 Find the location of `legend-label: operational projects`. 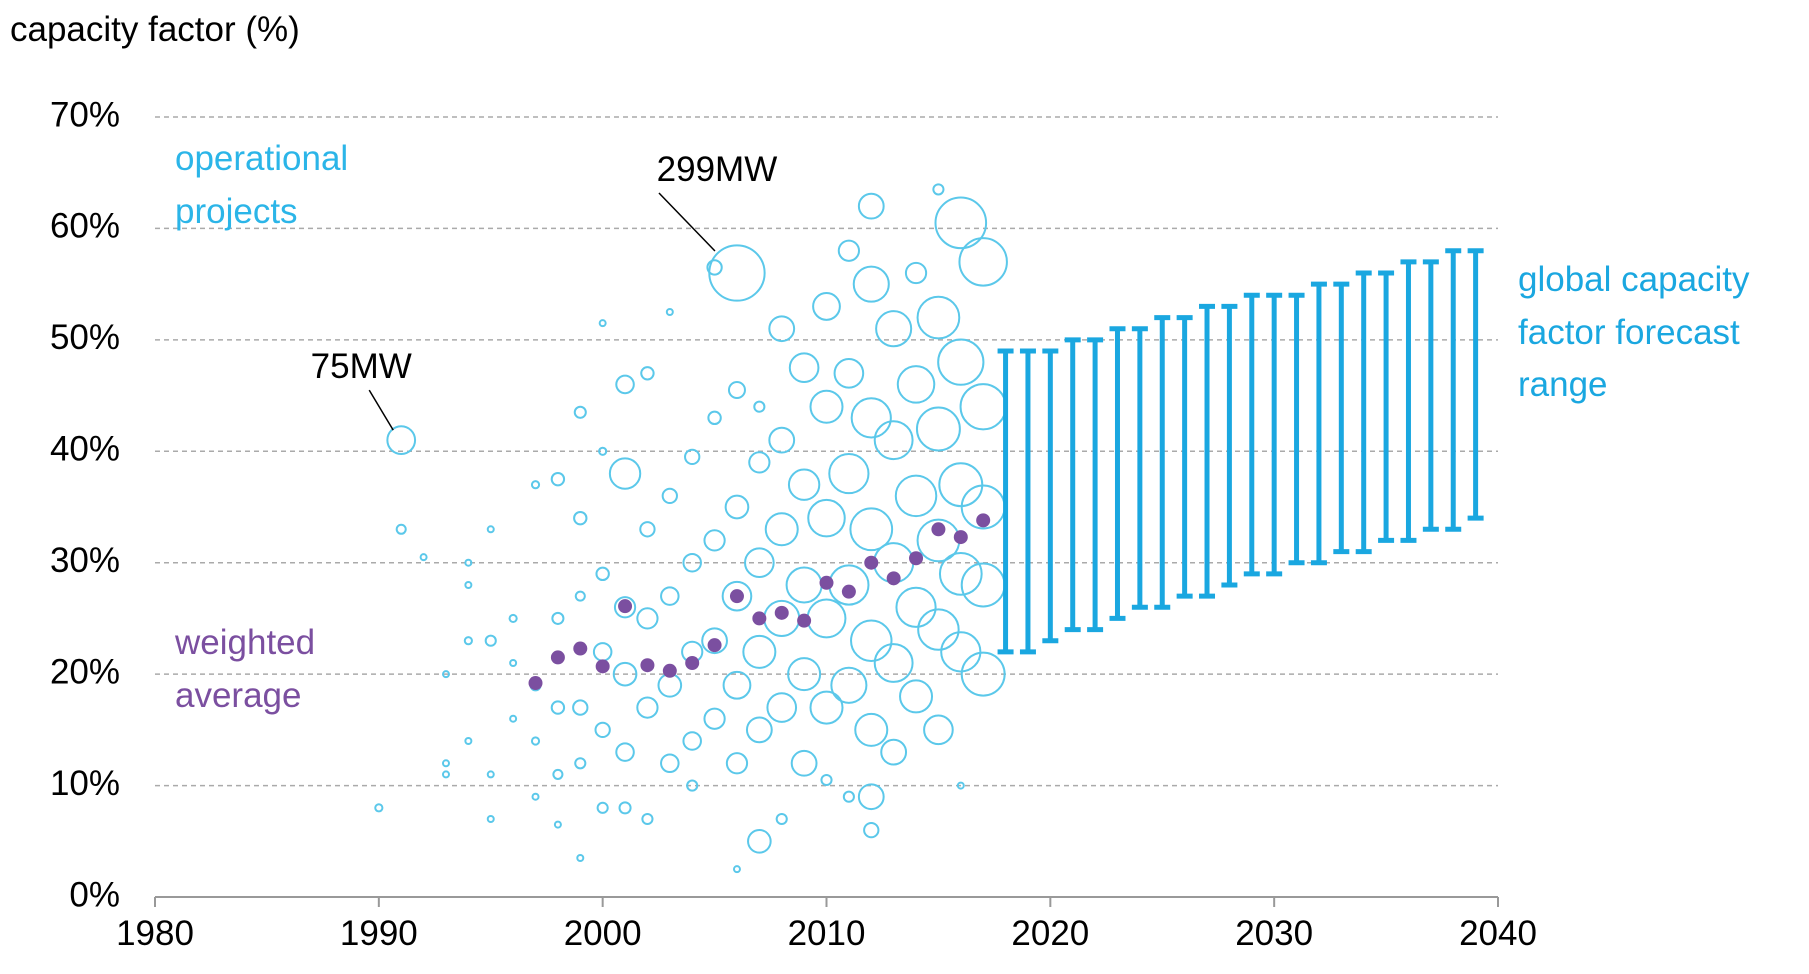

legend-label: operational projects is located at coordinates (262, 185).